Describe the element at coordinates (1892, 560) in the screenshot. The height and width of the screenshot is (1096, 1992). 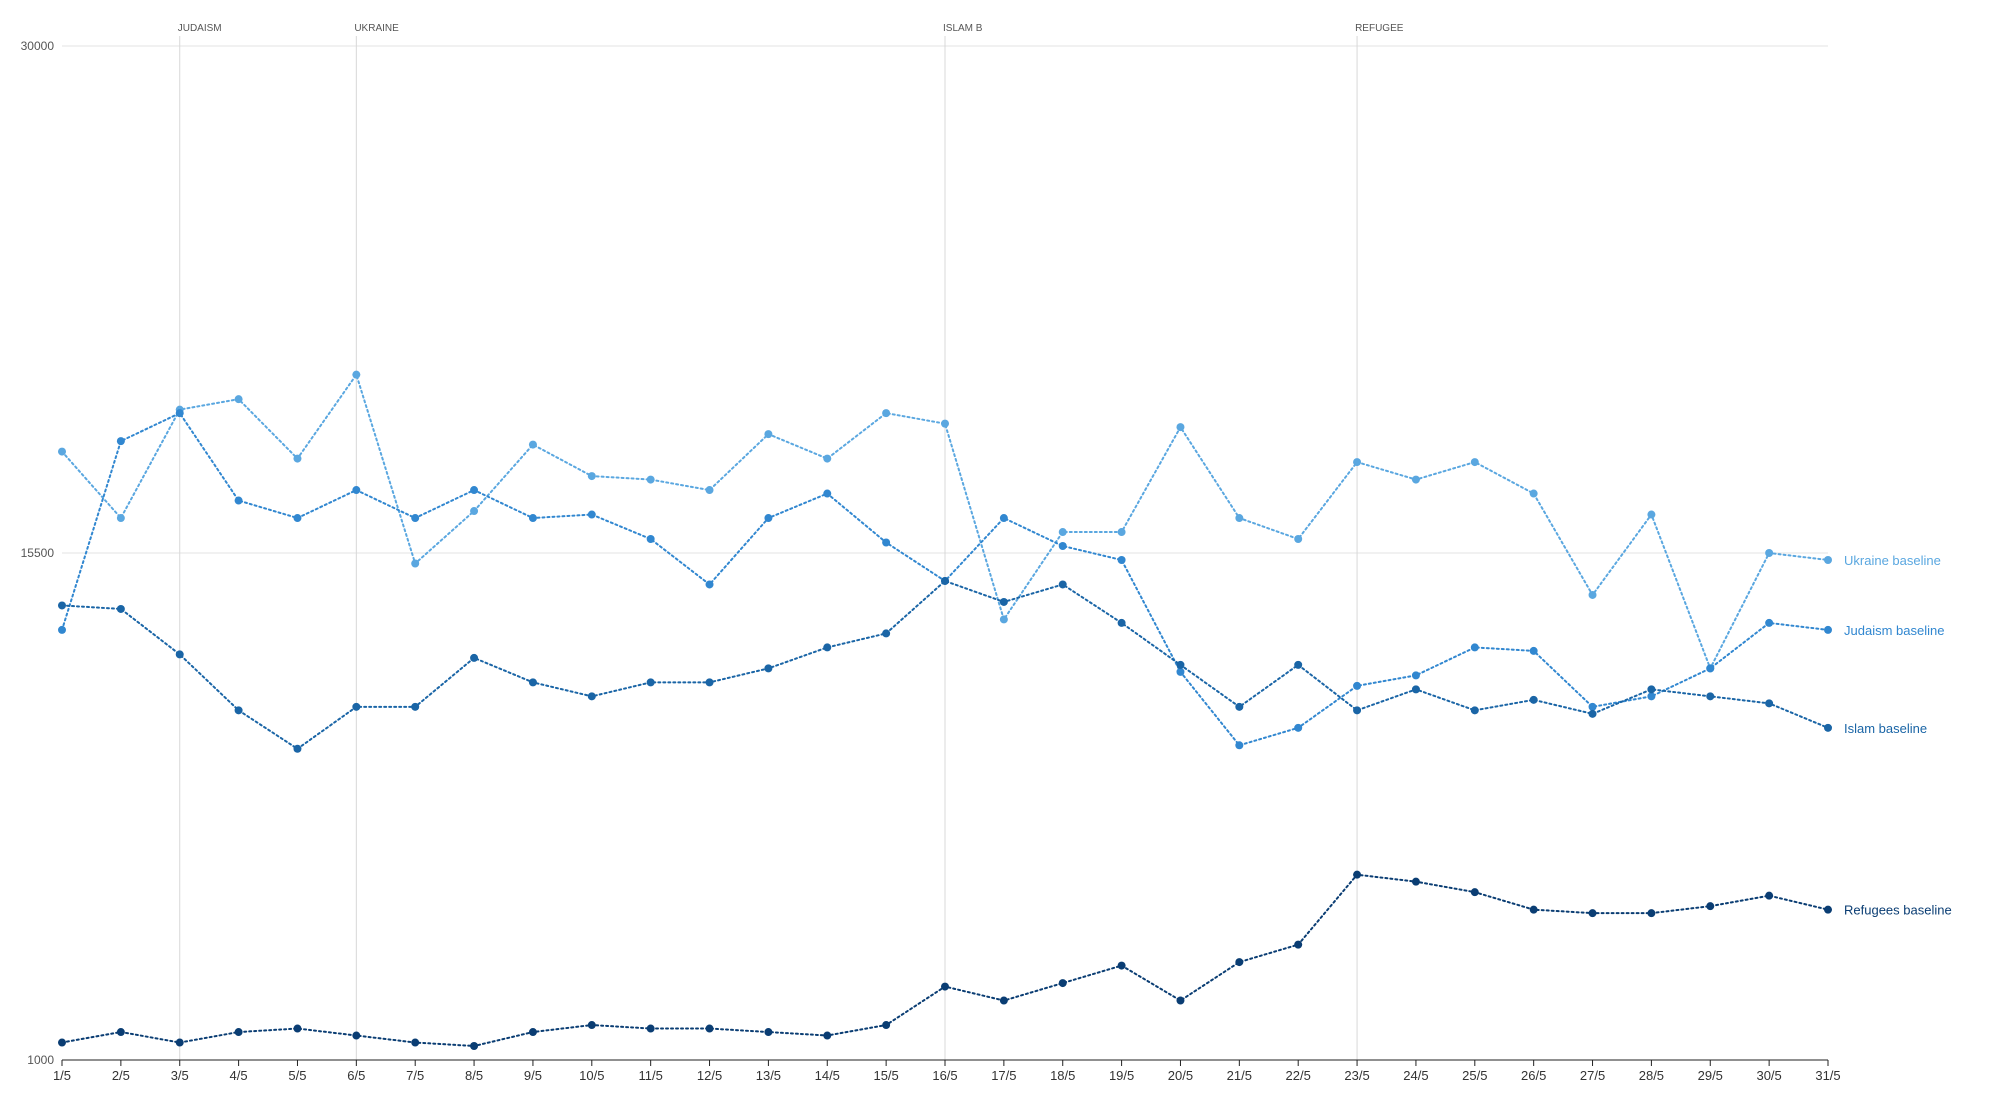
I see `series-label-ukraine-baseline: Ukraine baseline` at that location.